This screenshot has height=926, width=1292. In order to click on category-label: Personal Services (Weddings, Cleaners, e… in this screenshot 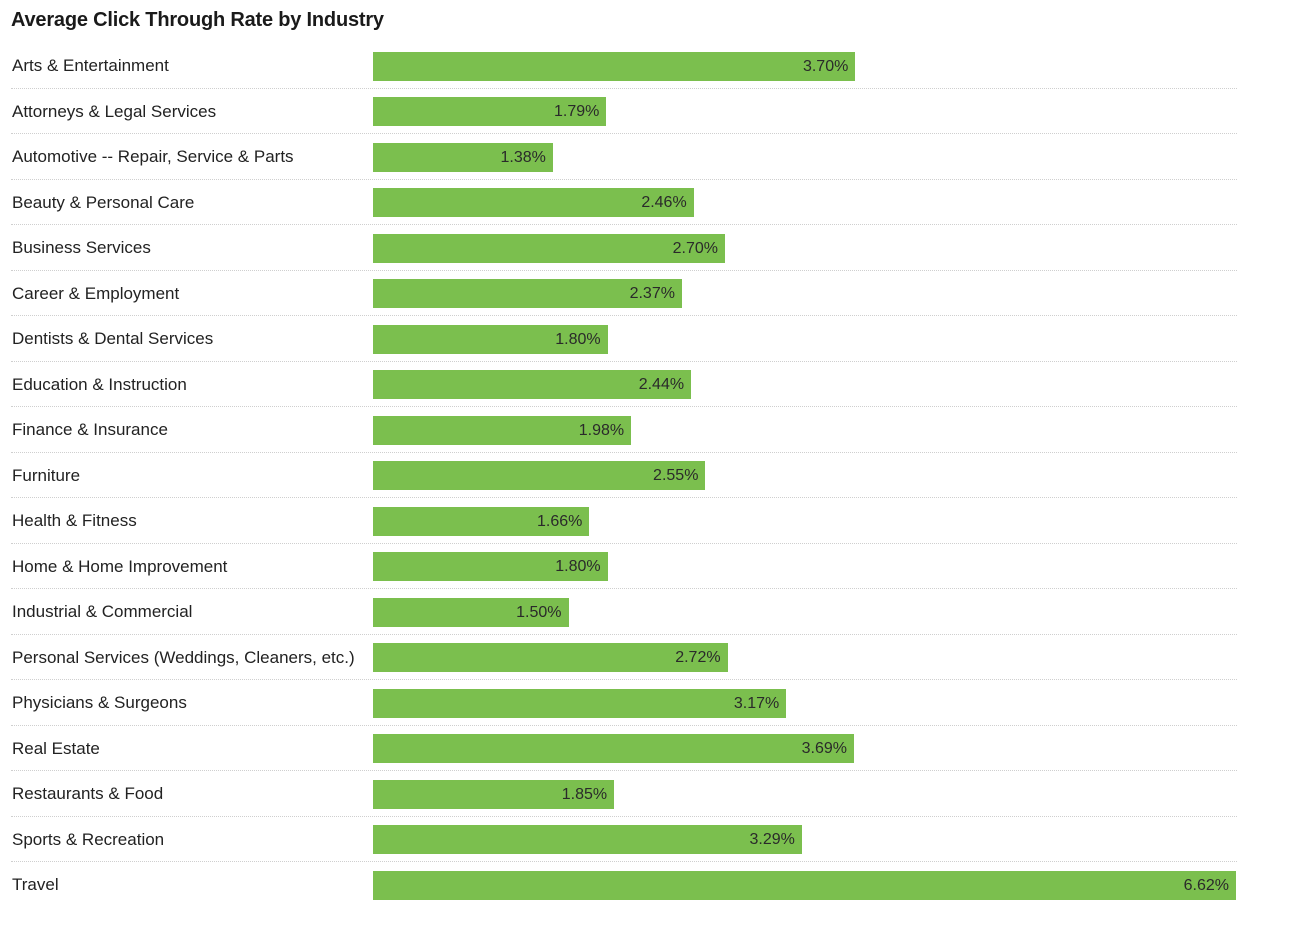, I will do `click(183, 657)`.